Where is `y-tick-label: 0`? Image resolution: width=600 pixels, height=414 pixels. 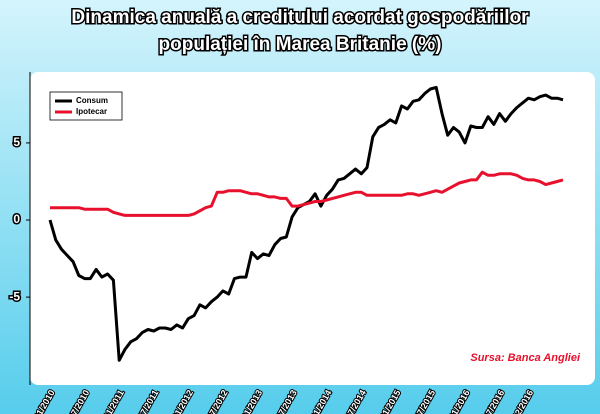 y-tick-label: 0 is located at coordinates (16, 219).